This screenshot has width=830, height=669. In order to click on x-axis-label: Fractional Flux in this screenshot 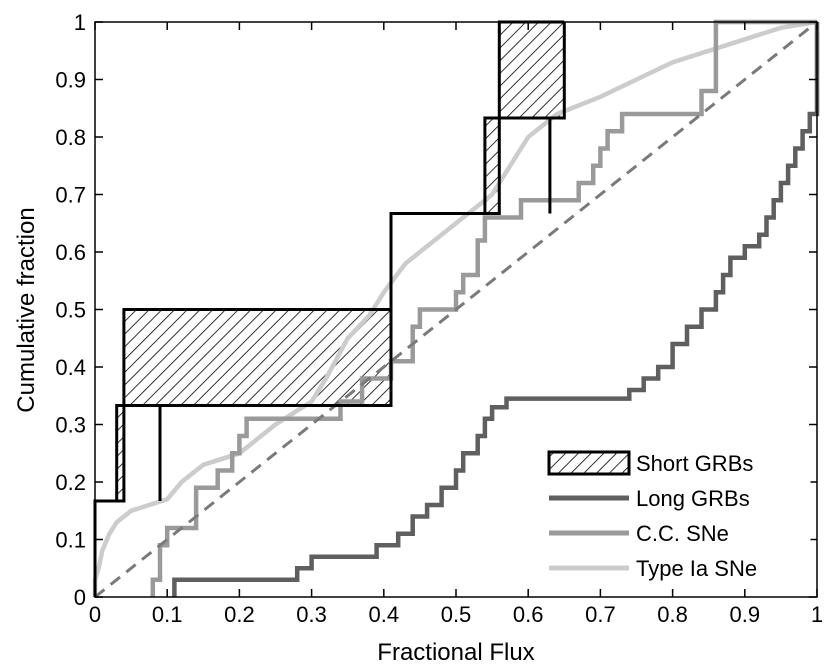, I will do `click(455, 652)`.